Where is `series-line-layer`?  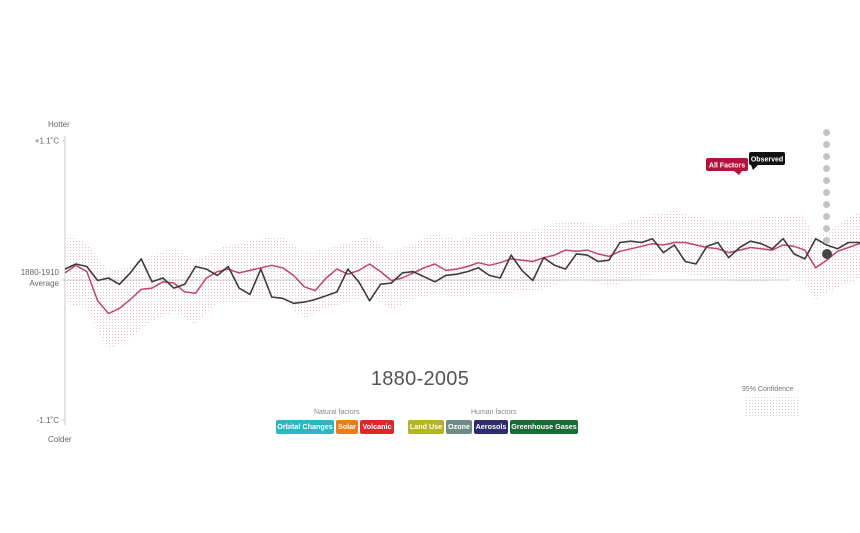 series-line-layer is located at coordinates (462, 276).